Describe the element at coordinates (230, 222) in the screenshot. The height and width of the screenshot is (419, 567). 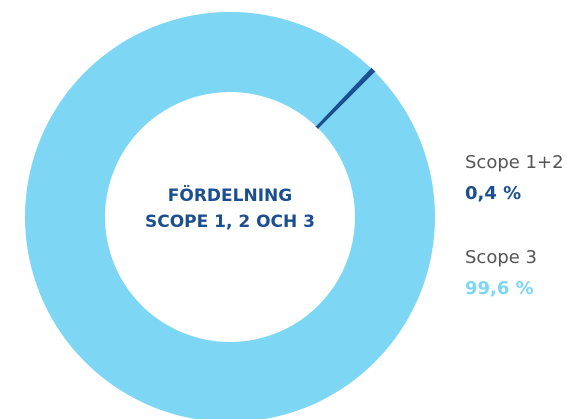
I see `chart-title: SCOPE 1, 2 OCH 3` at that location.